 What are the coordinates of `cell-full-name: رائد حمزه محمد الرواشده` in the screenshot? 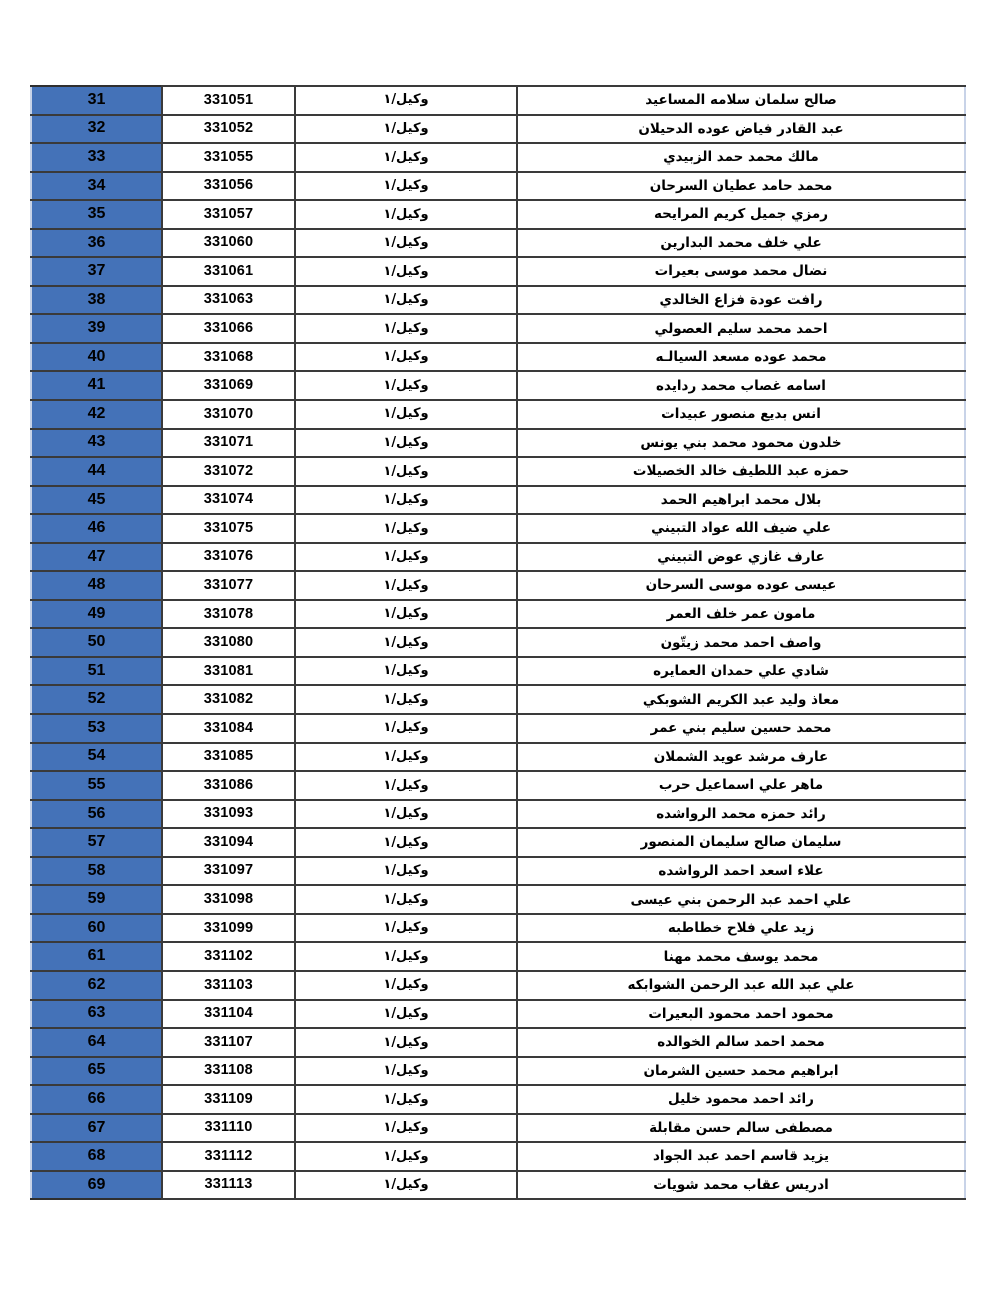 It's located at (740, 814).